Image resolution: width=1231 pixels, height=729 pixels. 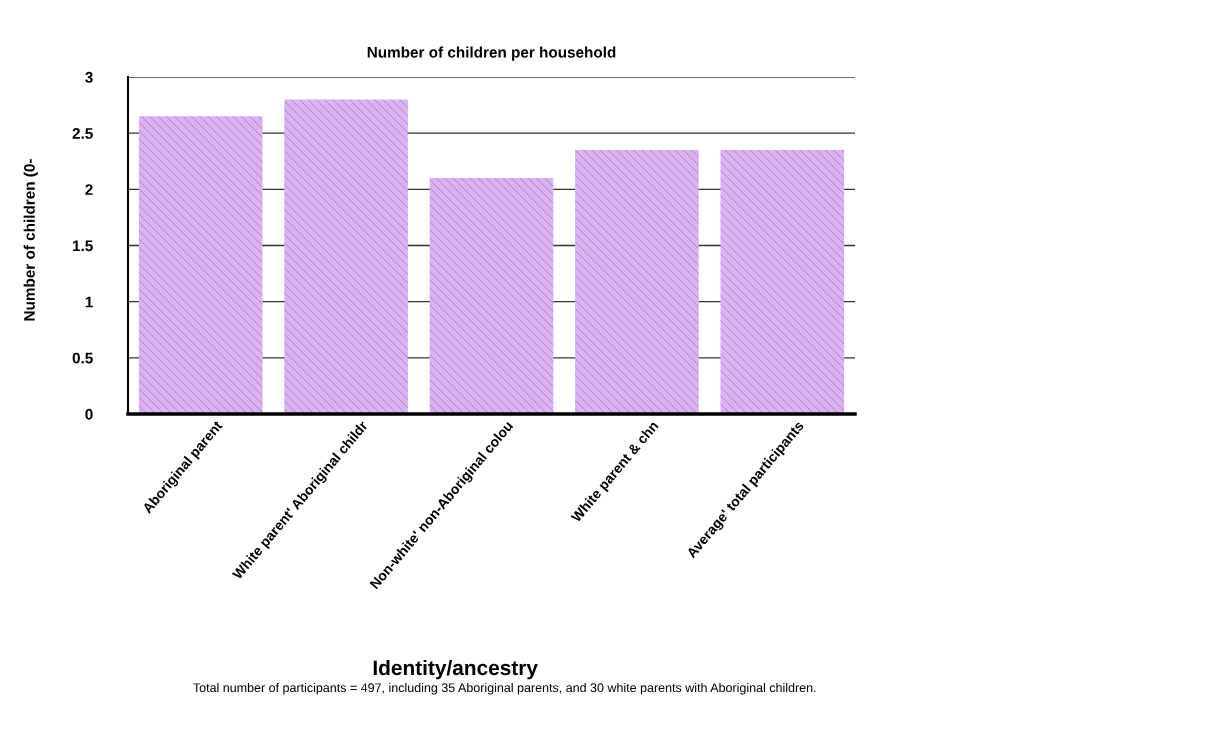 I want to click on y-axis-title: Number of children (0-, so click(x=30, y=240).